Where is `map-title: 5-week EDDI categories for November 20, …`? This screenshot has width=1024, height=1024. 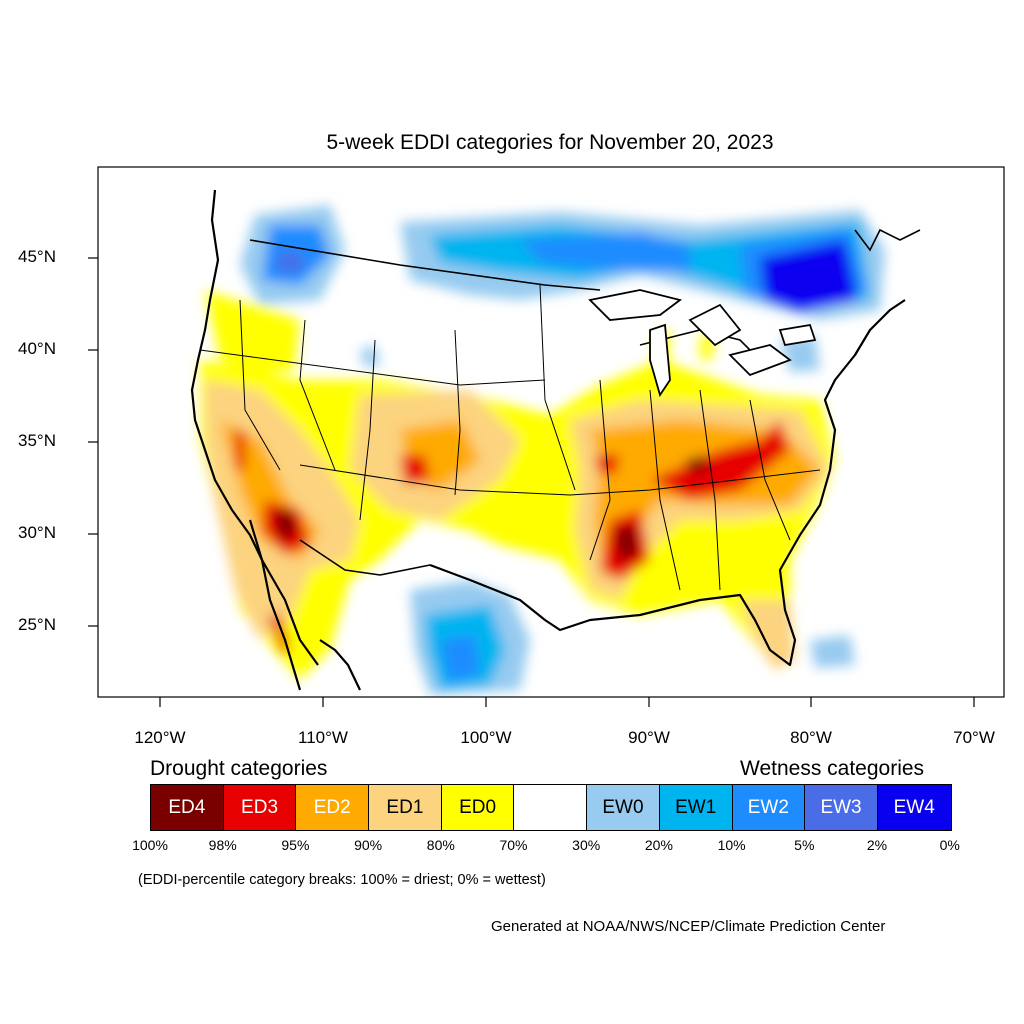 map-title: 5-week EDDI categories for November 20, … is located at coordinates (550, 142).